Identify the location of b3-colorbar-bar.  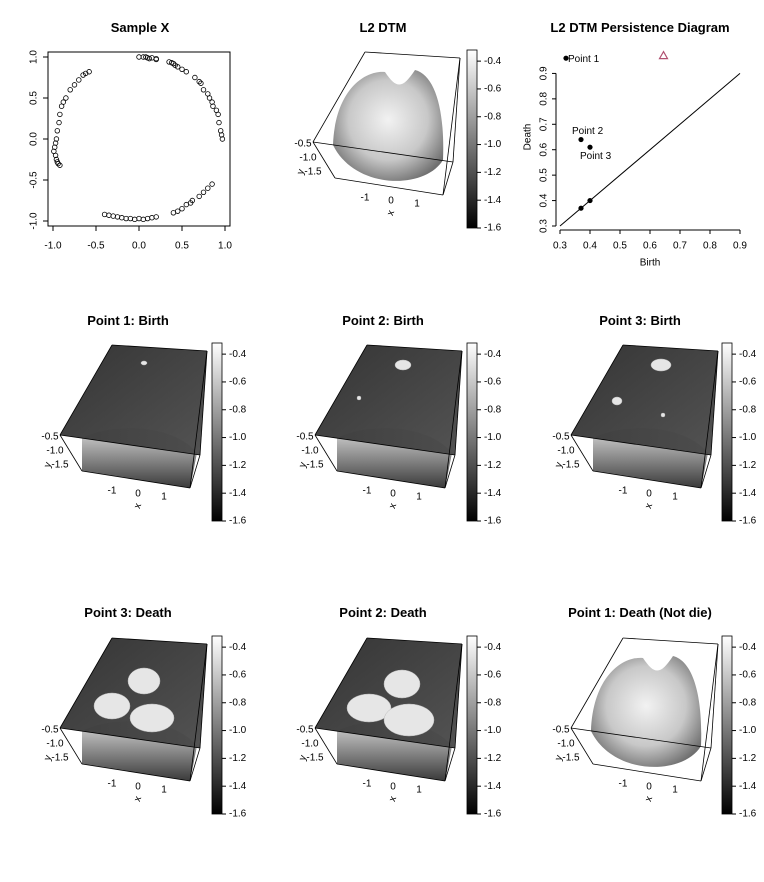
(727, 432).